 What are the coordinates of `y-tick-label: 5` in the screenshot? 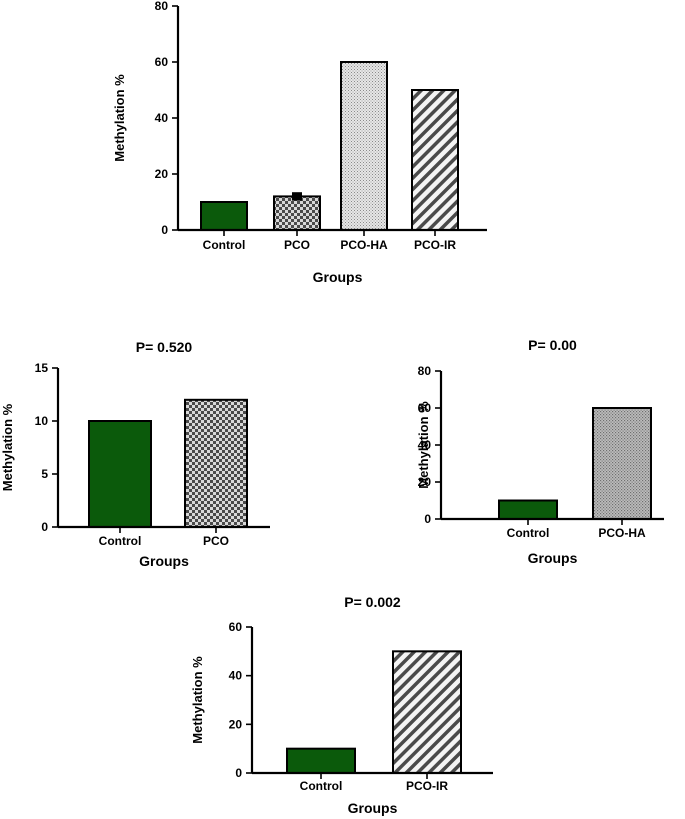 It's located at (44, 474).